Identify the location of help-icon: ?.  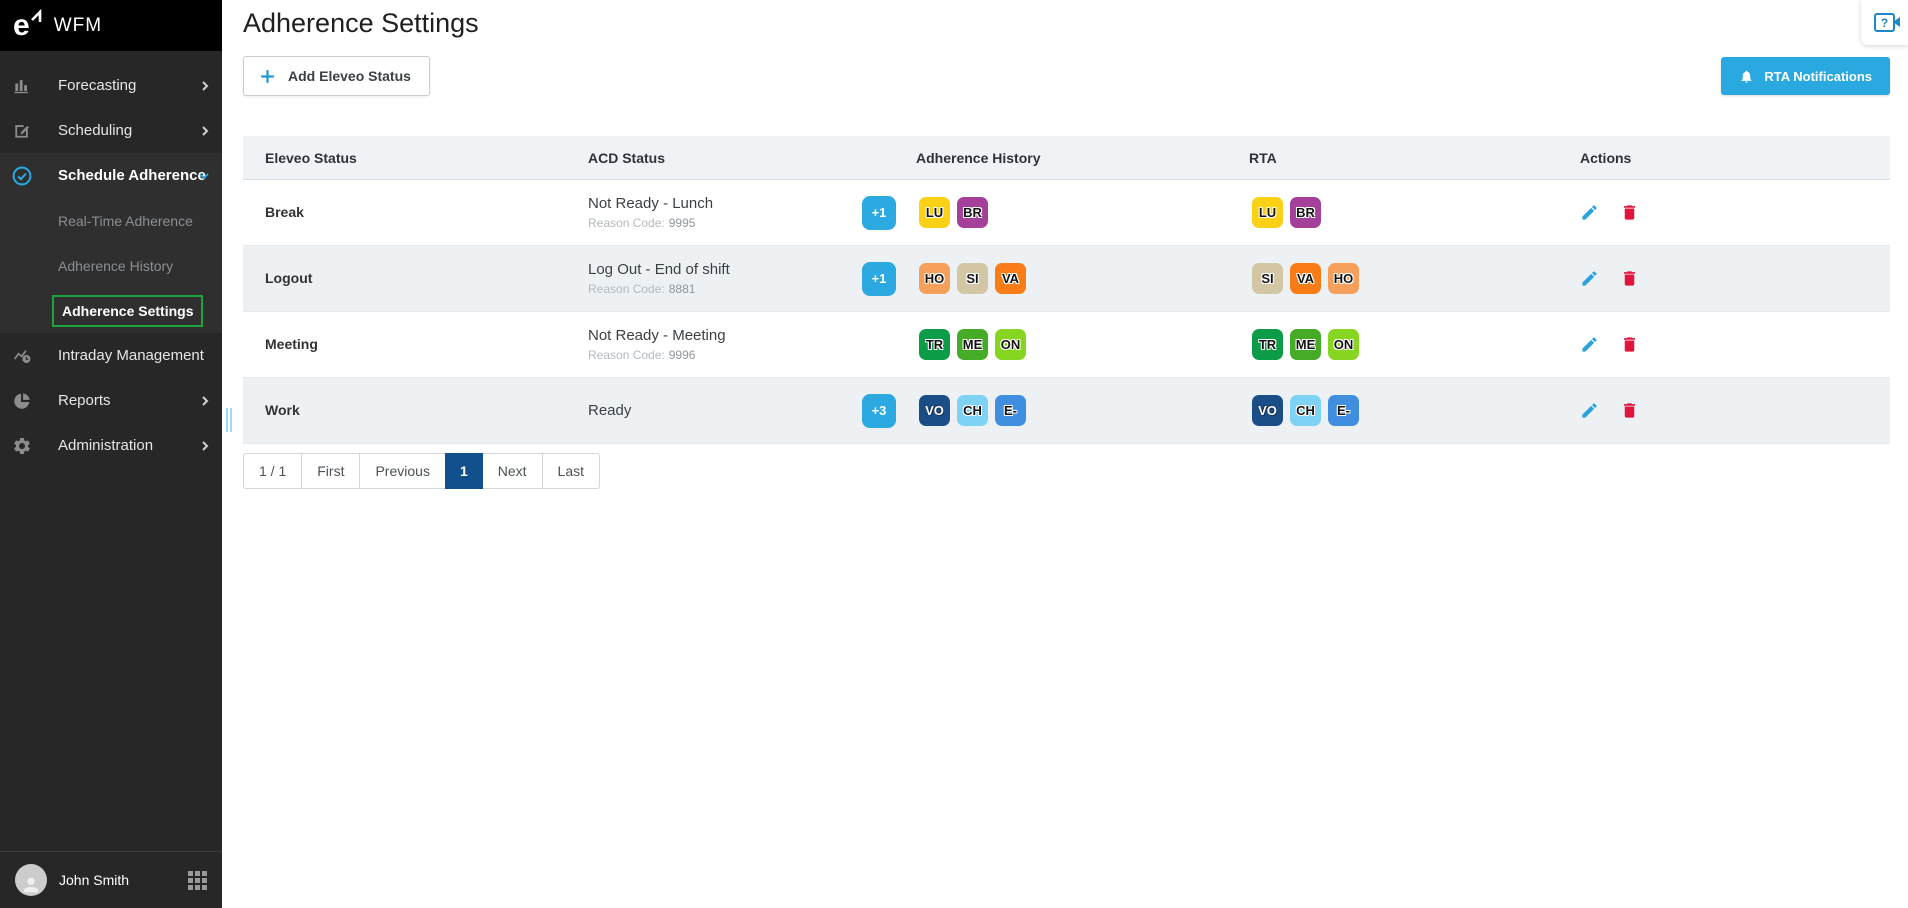
(1887, 22).